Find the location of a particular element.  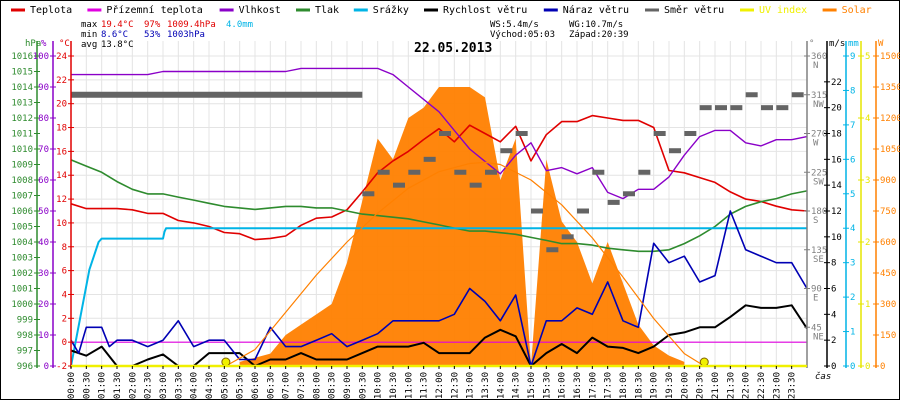

x-tick-label: 04:30 is located at coordinates (210, 385).